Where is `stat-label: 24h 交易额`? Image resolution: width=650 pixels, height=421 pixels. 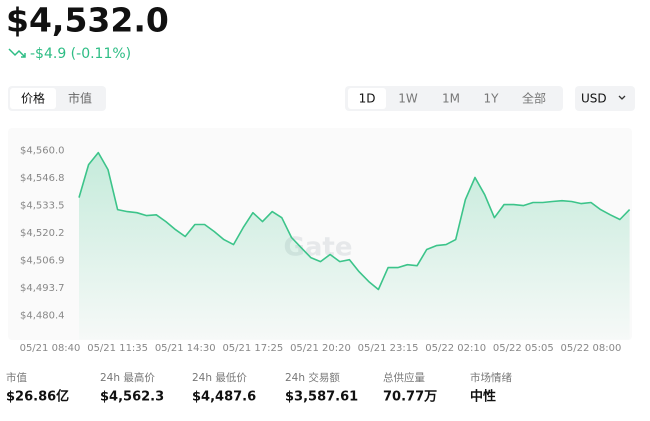
stat-label: 24h 交易额 is located at coordinates (312, 377).